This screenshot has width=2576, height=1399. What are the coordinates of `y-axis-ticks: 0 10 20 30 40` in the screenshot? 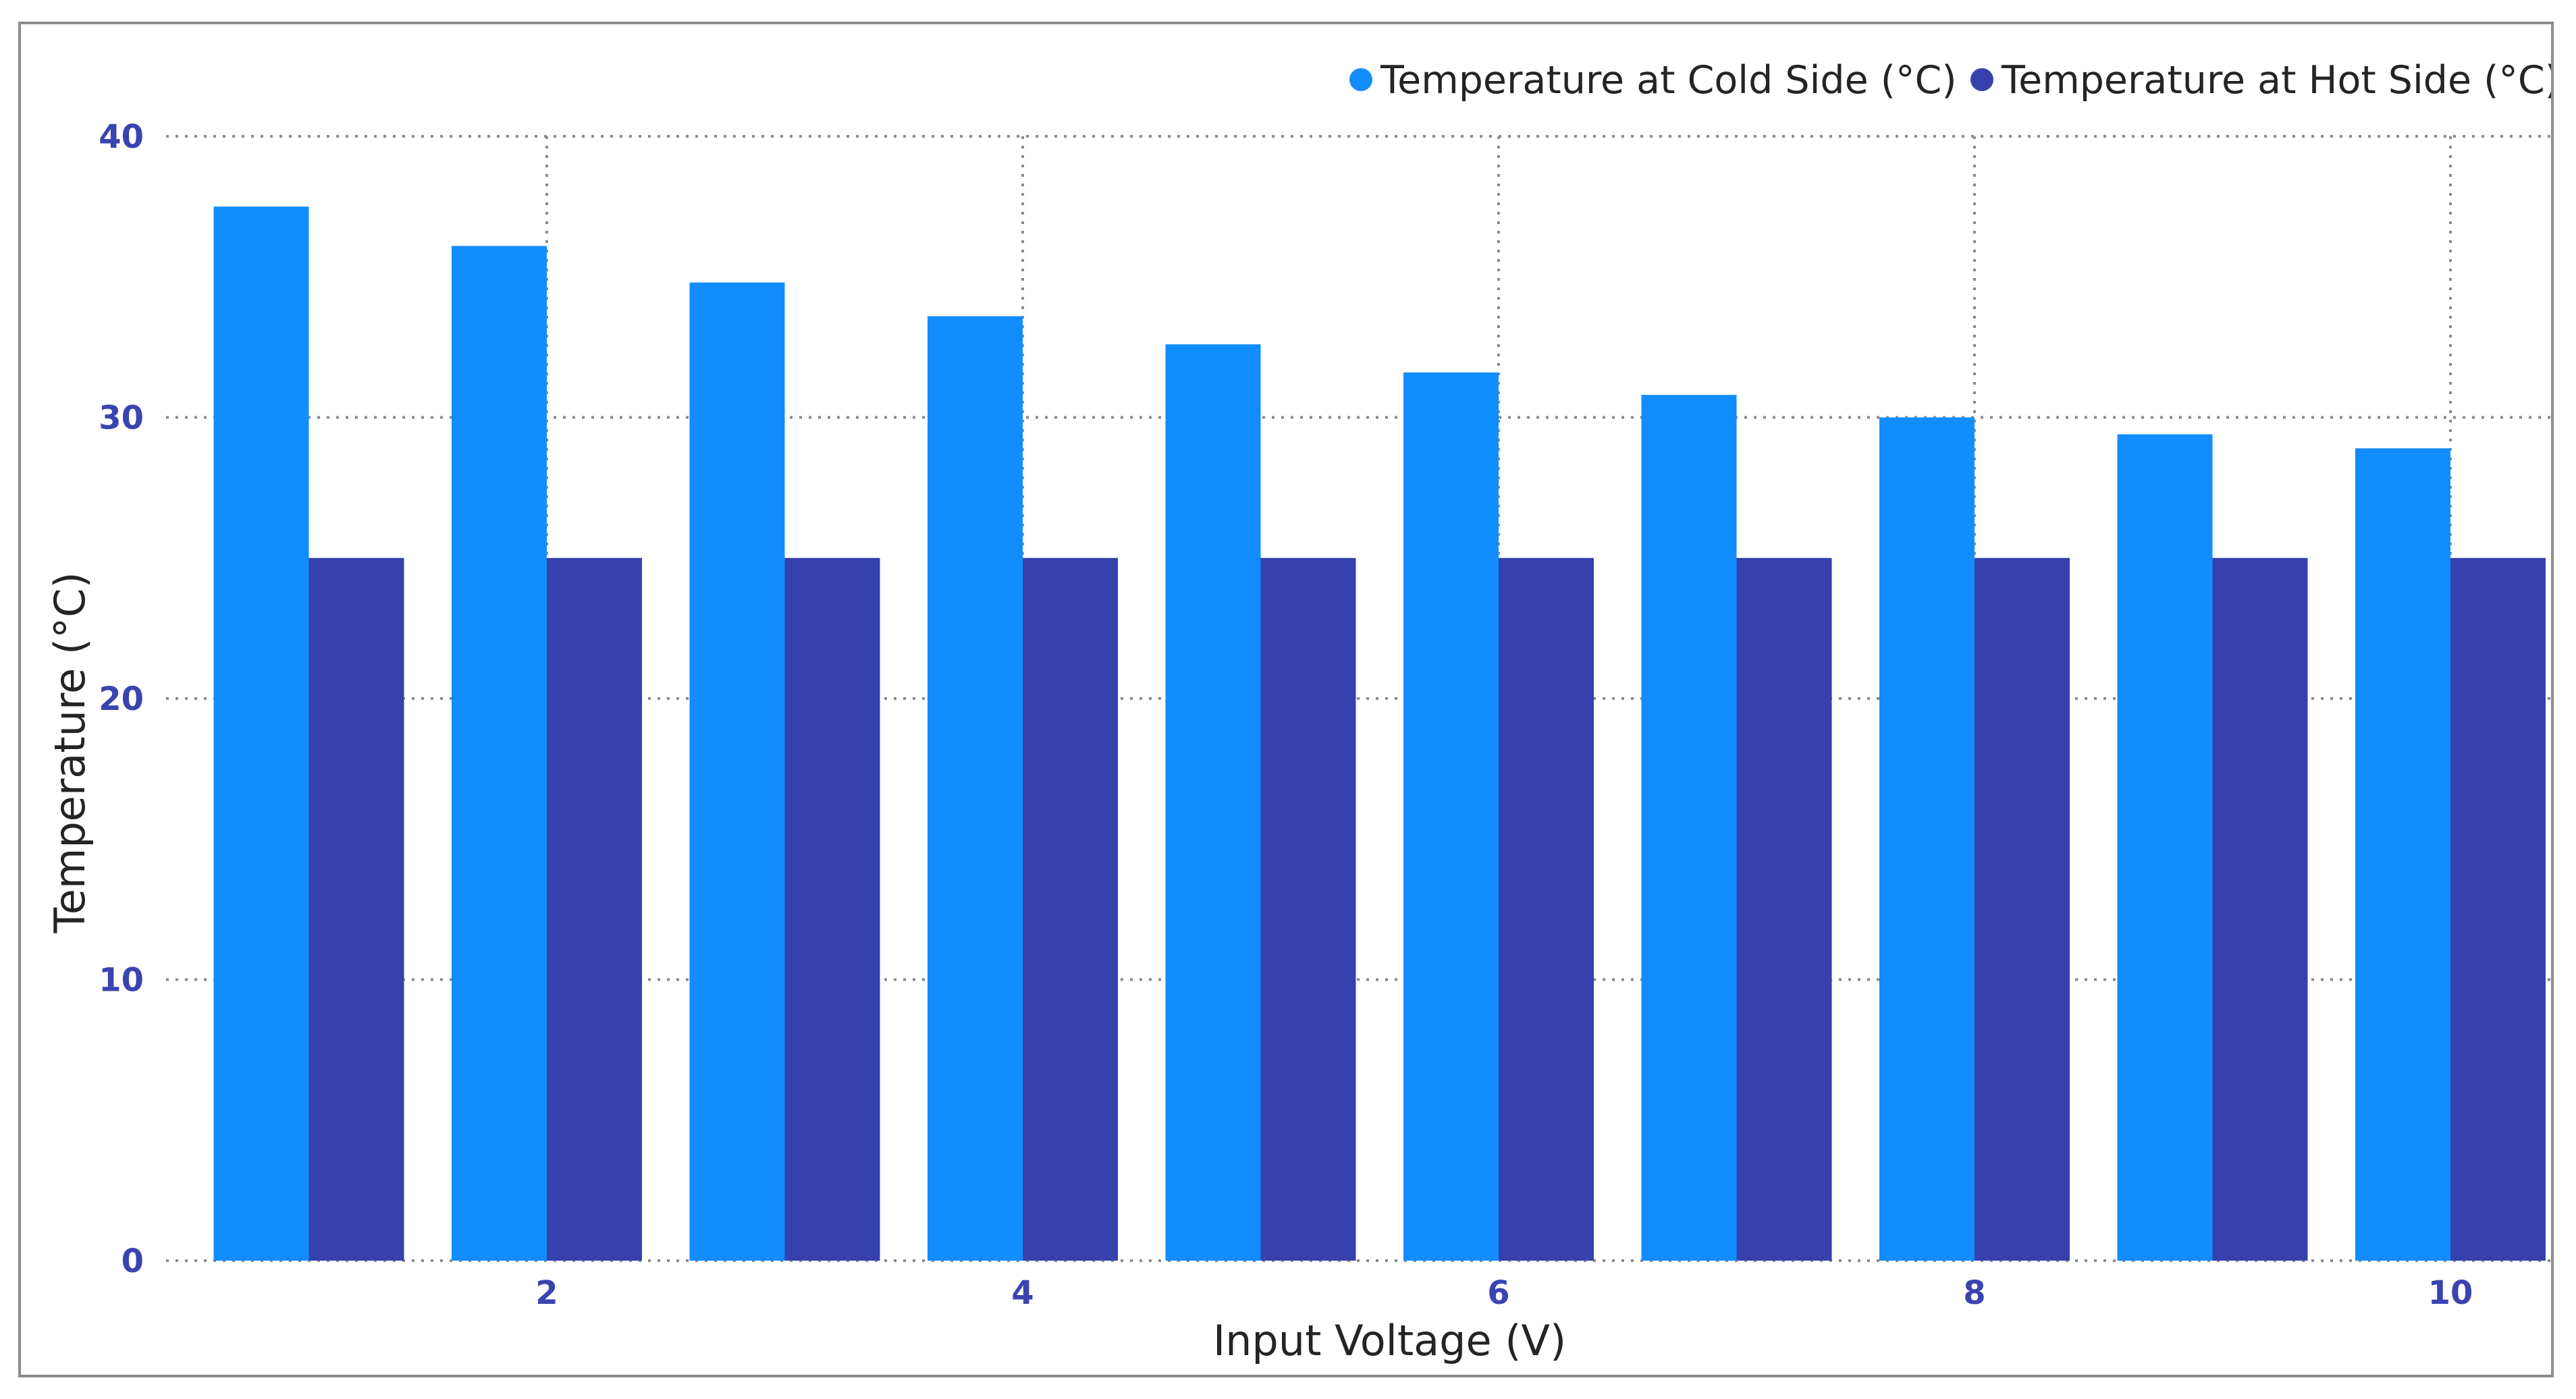 It's located at (121, 699).